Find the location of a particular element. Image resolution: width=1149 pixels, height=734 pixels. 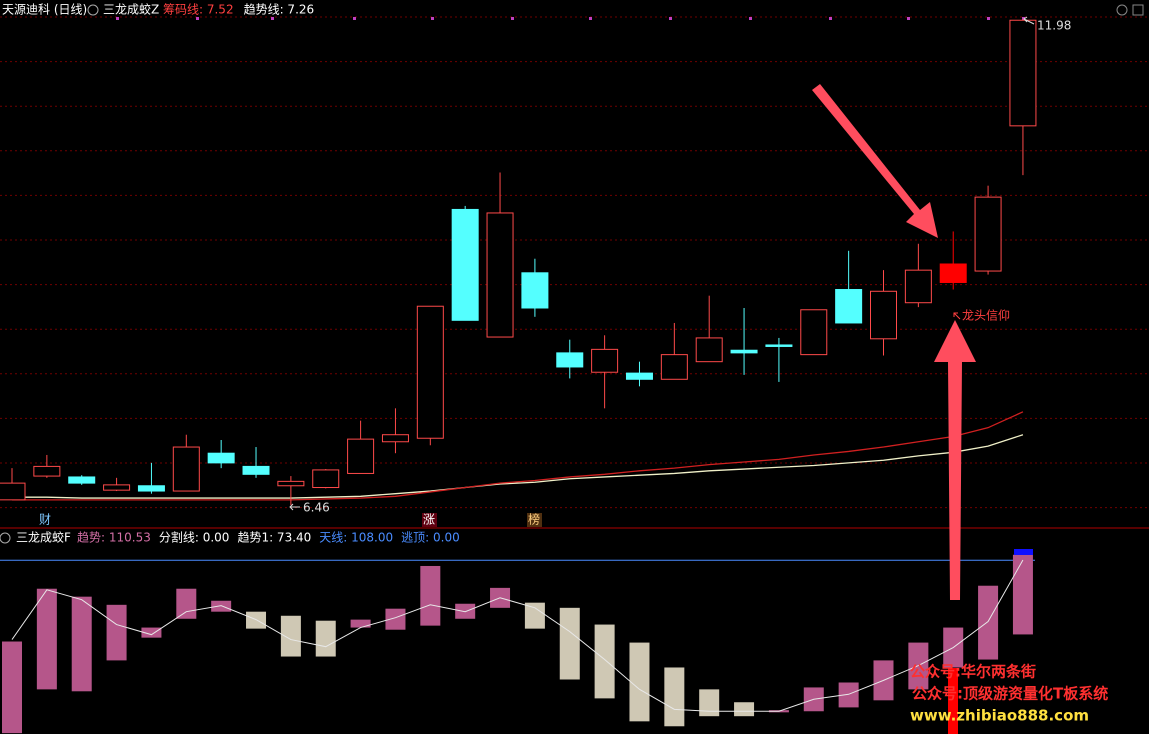

watermark: www.zhibiao888.com is located at coordinates (999, 716).